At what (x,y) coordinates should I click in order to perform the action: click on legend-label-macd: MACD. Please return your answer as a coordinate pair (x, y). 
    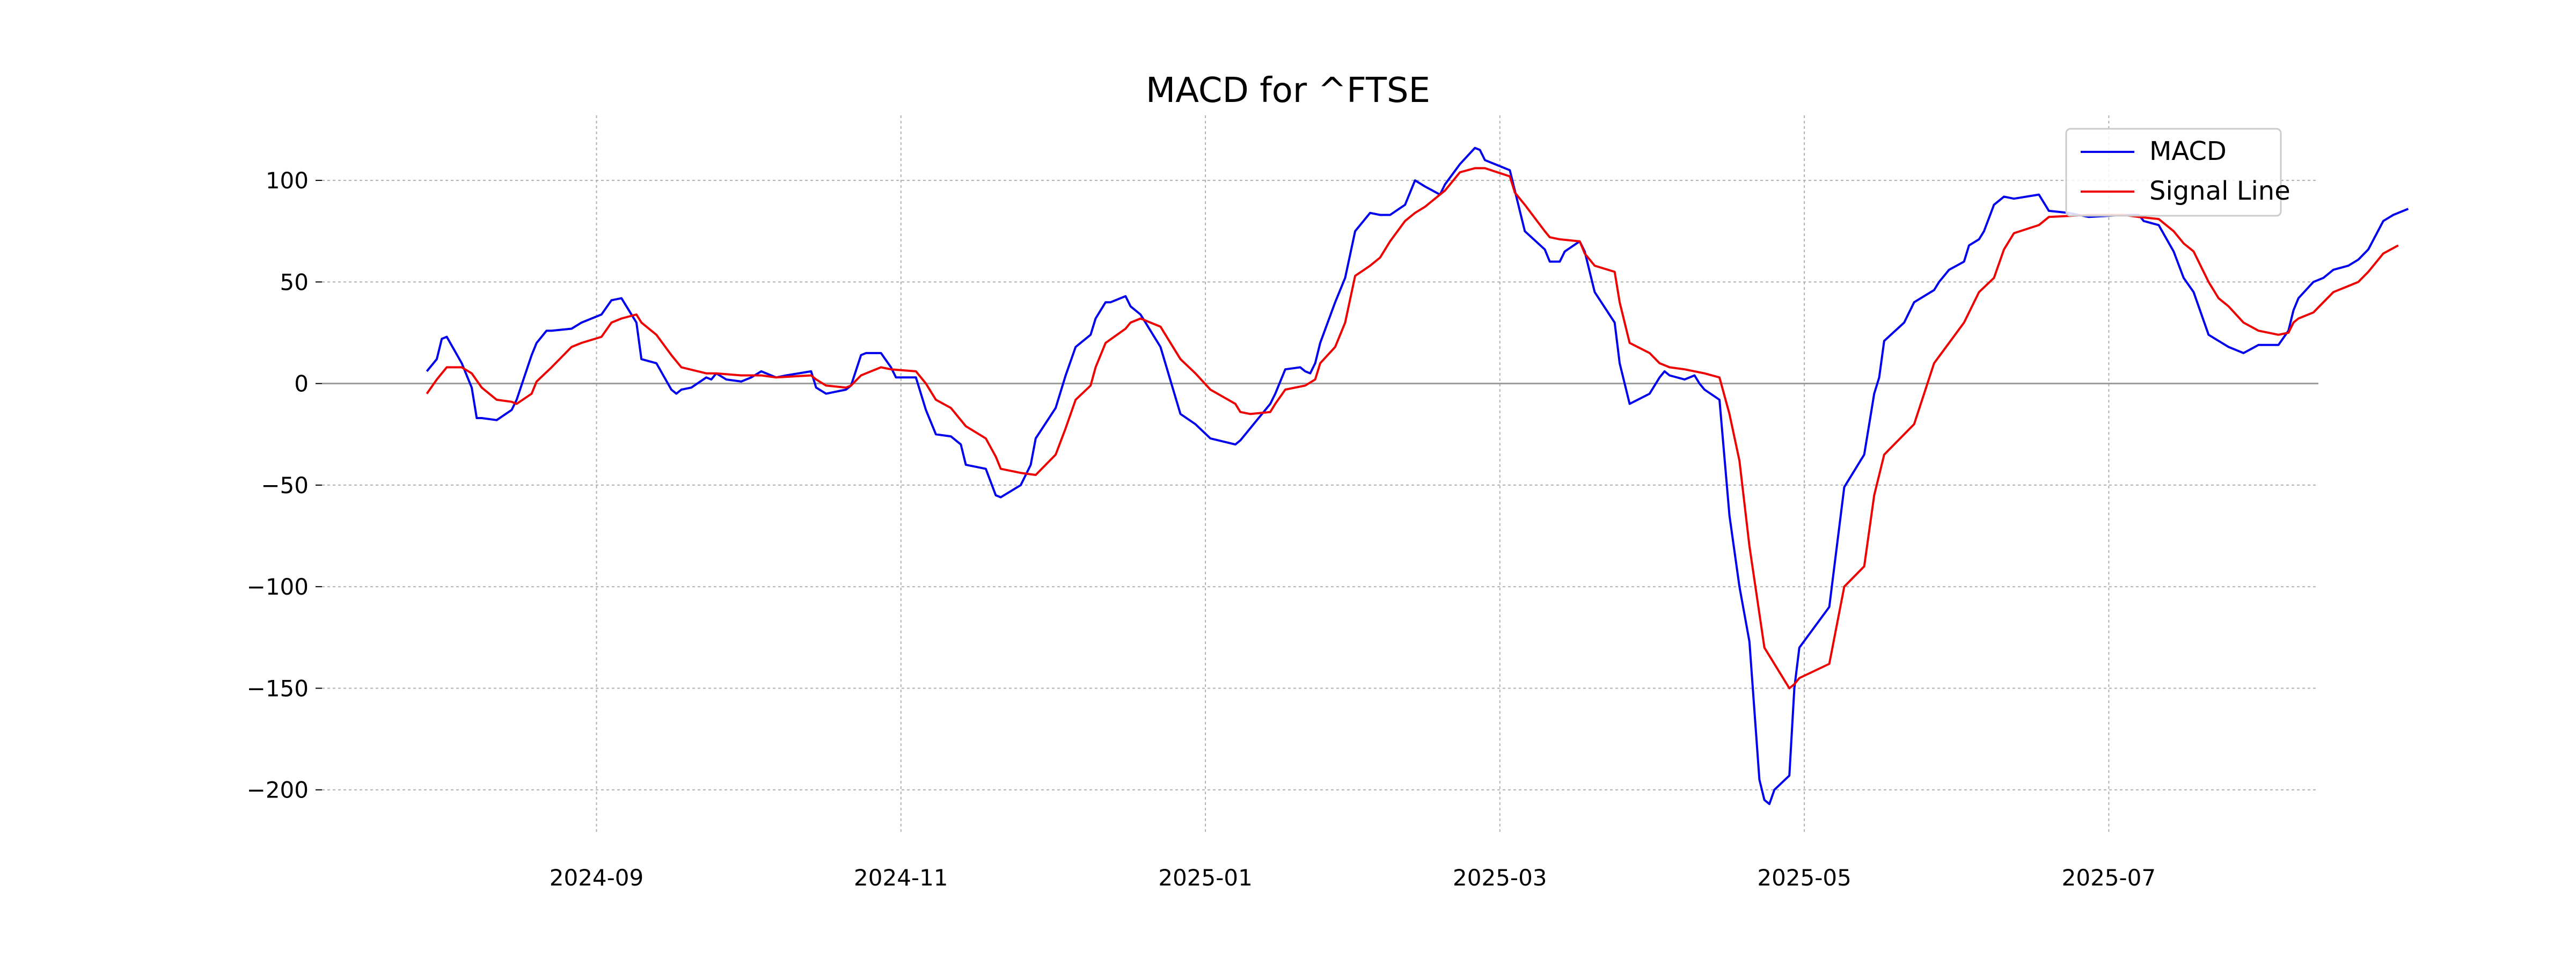
    Looking at the image, I should click on (2188, 151).